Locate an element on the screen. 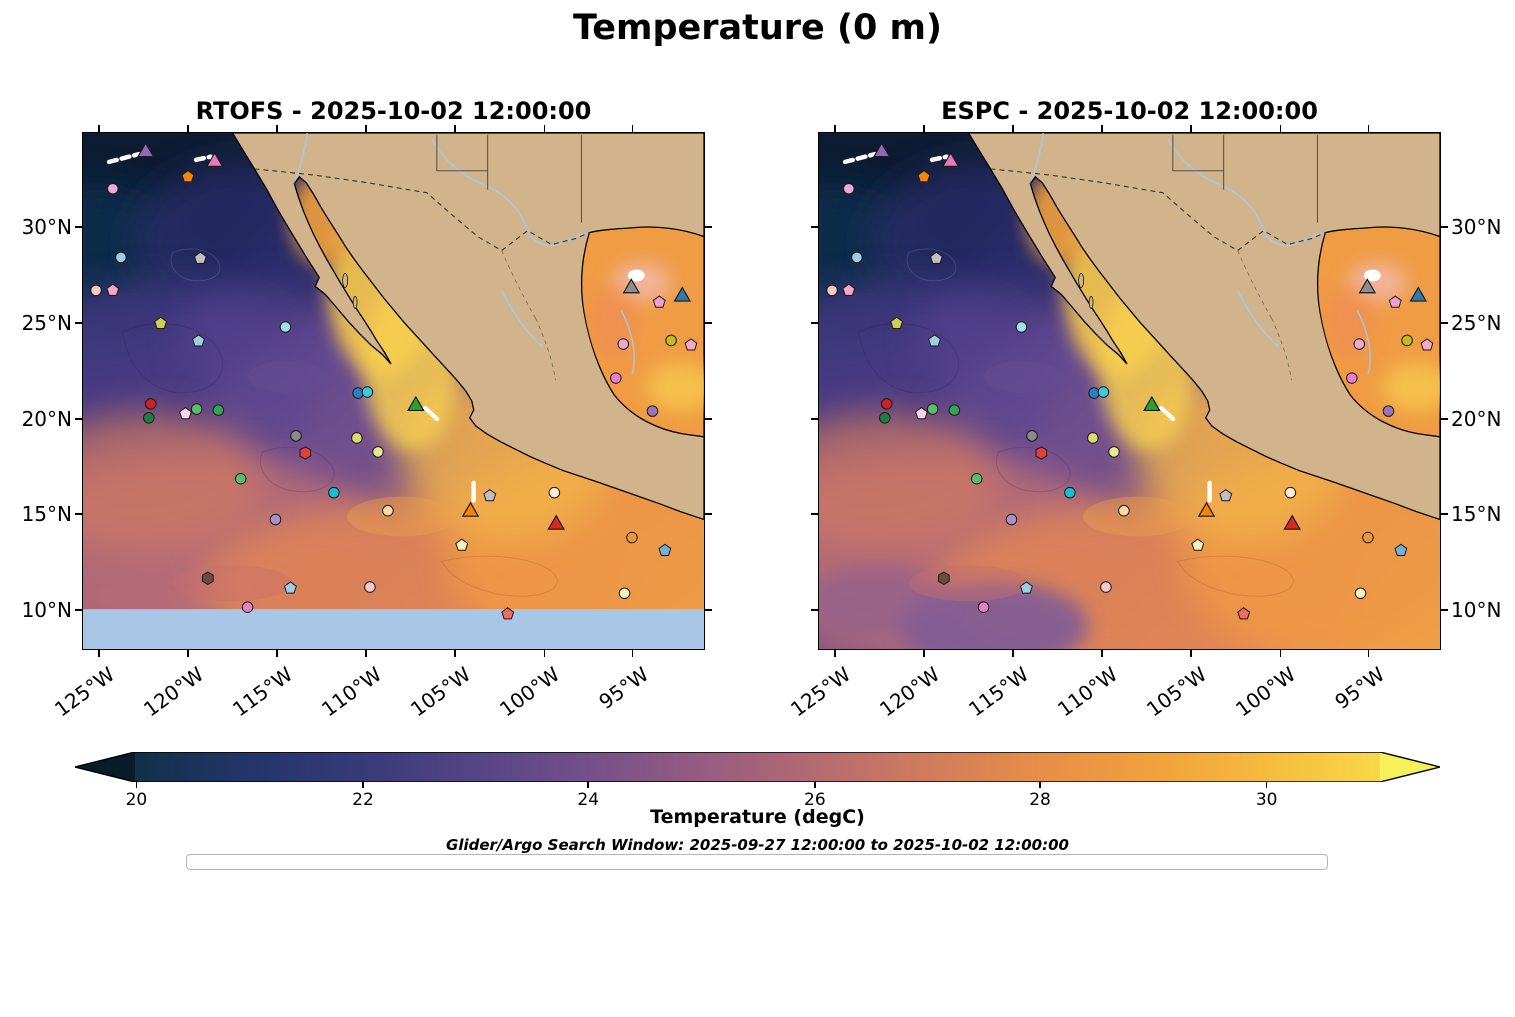 This screenshot has width=1515, height=1017. colorbar is located at coordinates (757, 767).